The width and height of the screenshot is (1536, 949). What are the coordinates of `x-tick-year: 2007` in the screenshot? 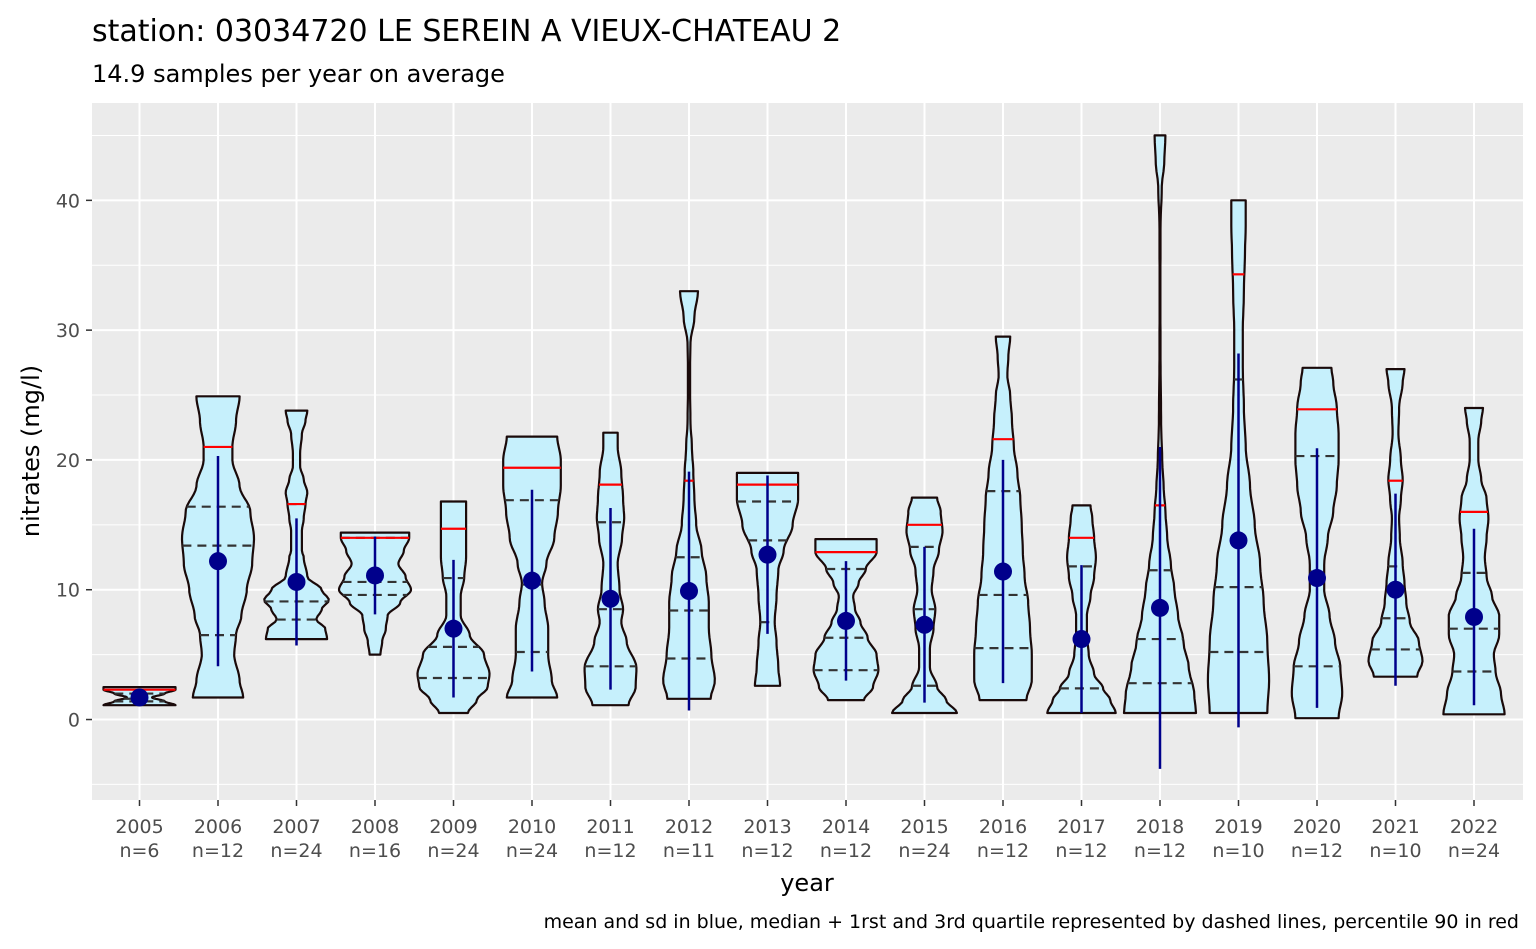 It's located at (296, 827).